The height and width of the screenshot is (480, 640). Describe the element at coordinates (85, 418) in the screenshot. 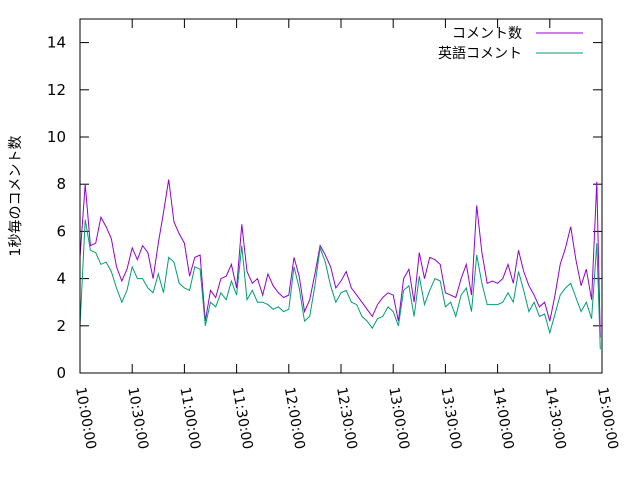

I see `x-tick-label: 10:00:00` at that location.